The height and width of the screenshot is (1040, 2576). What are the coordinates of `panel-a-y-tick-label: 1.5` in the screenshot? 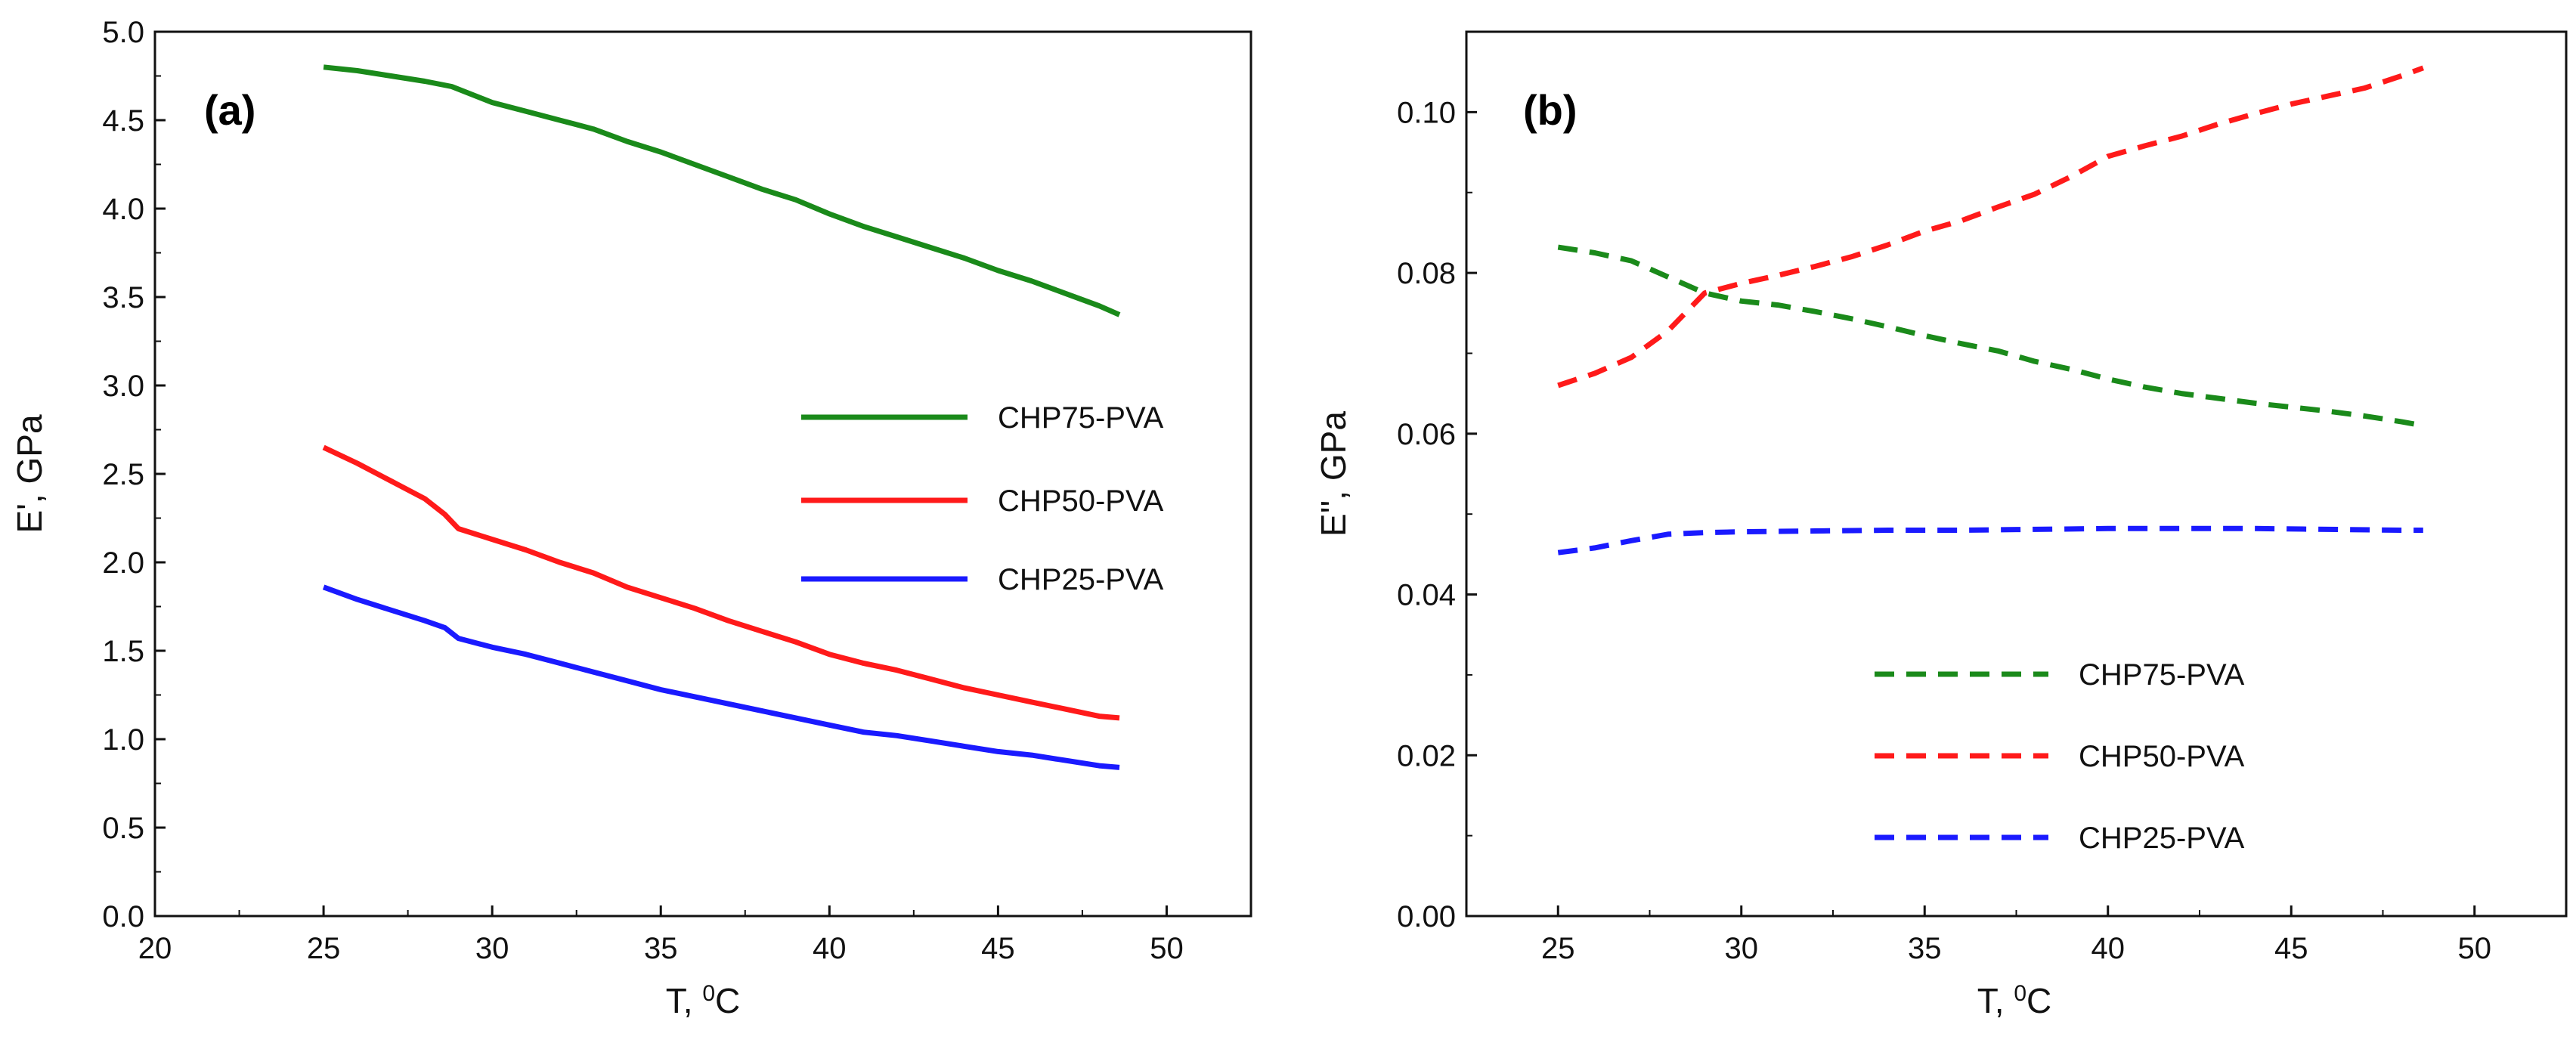 It's located at (123, 651).